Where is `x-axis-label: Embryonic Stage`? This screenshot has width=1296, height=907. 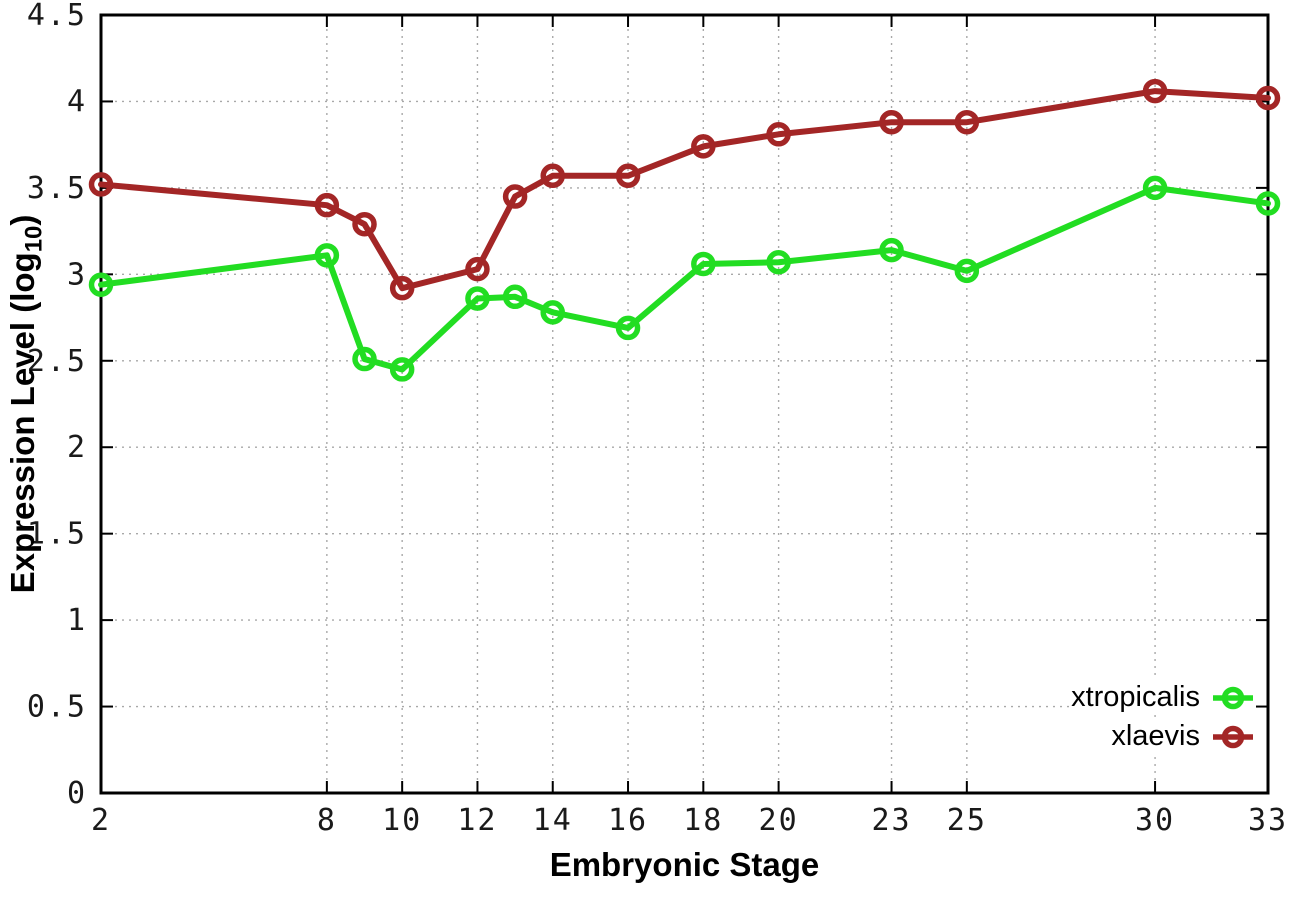
x-axis-label: Embryonic Stage is located at coordinates (684, 864).